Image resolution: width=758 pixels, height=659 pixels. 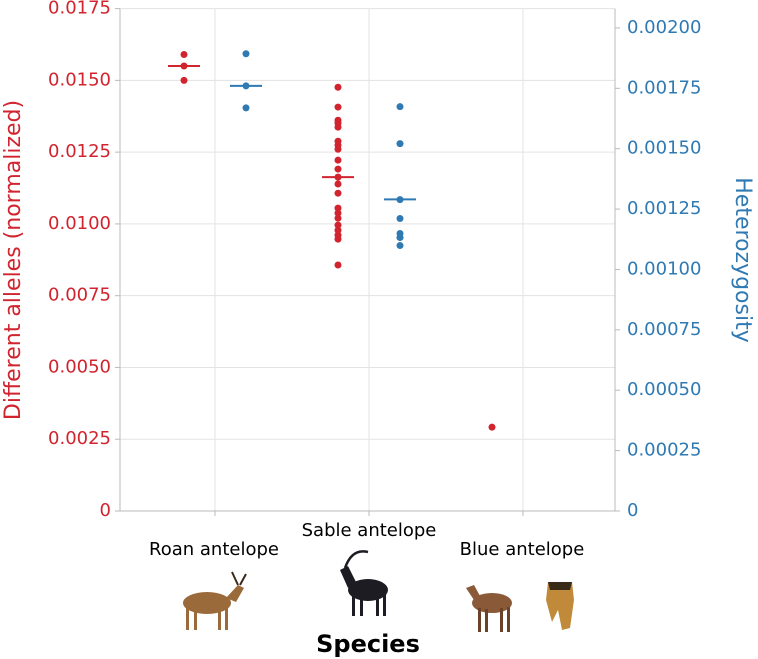 I want to click on y2-tick-label: 0.00125, so click(x=664, y=208).